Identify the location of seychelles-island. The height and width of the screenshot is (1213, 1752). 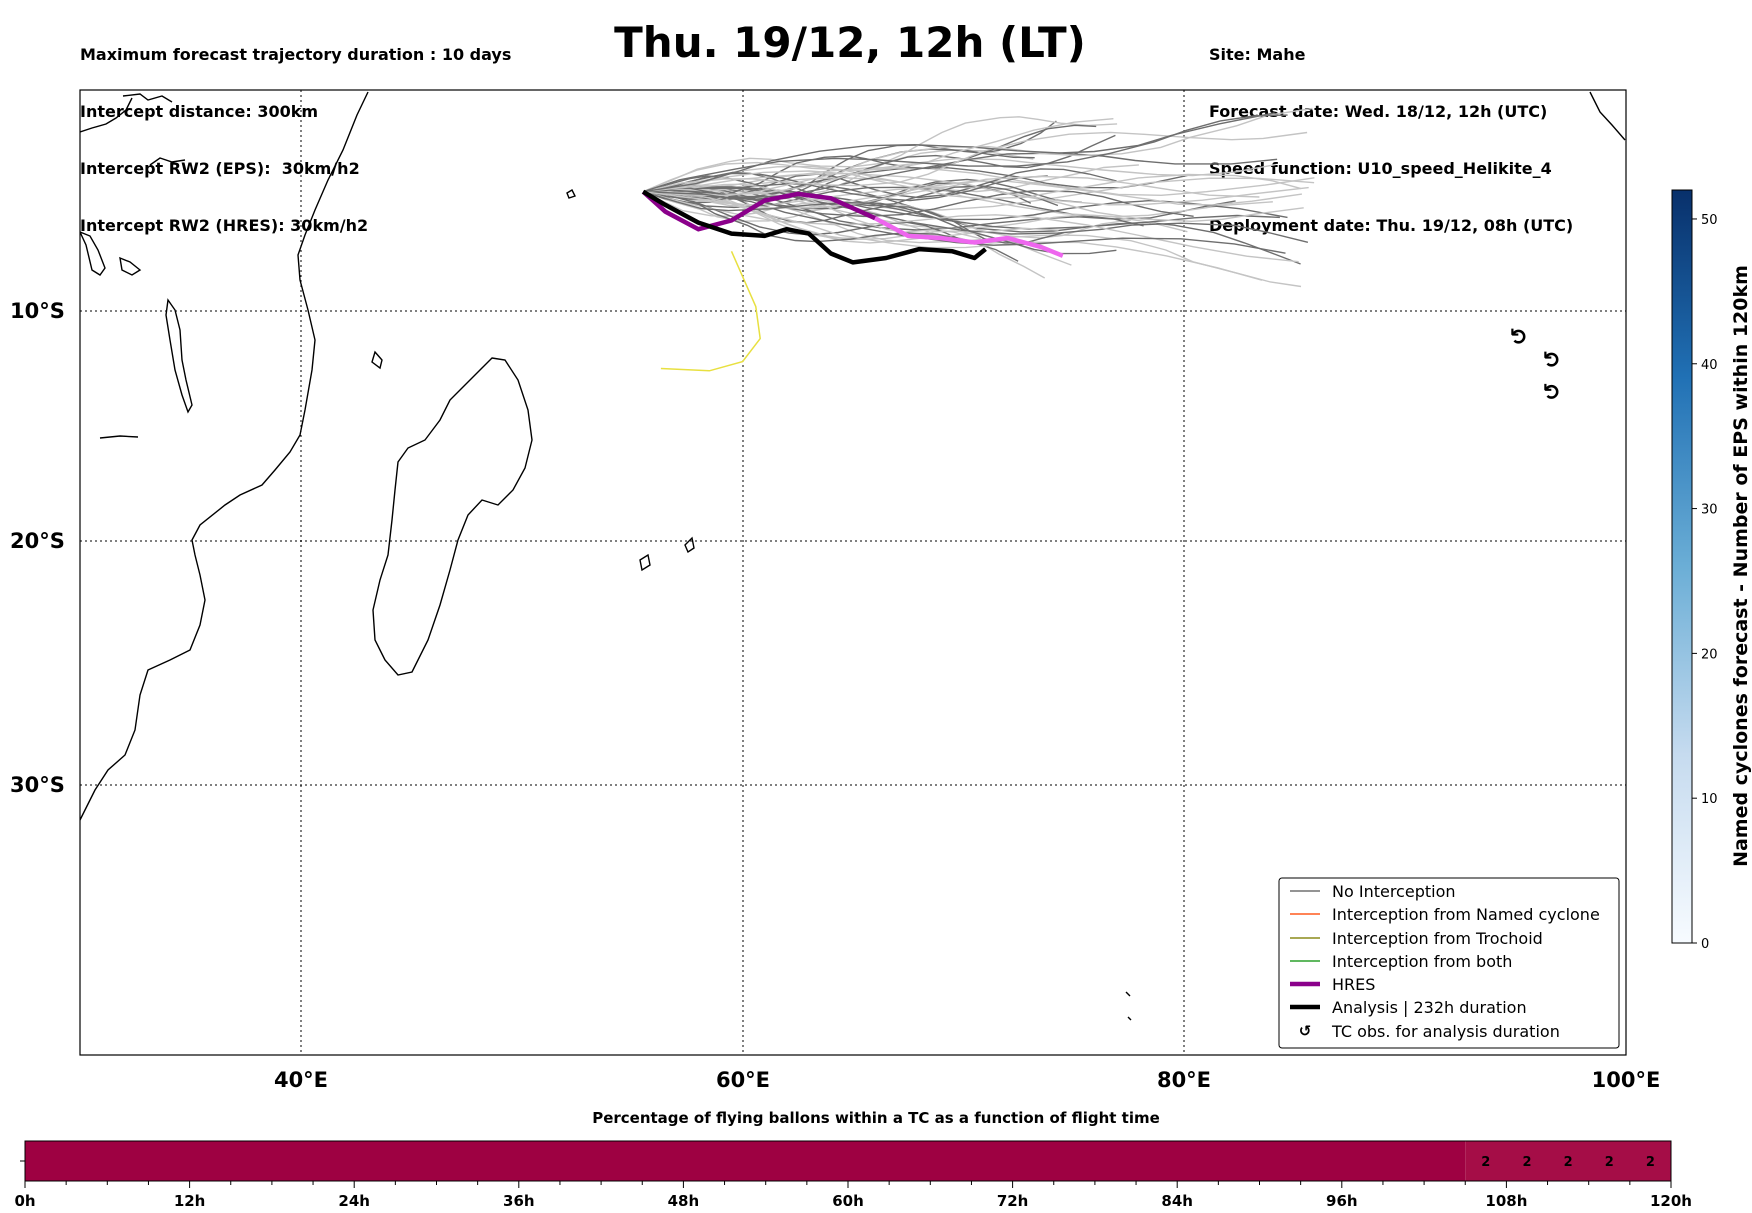
(571, 194).